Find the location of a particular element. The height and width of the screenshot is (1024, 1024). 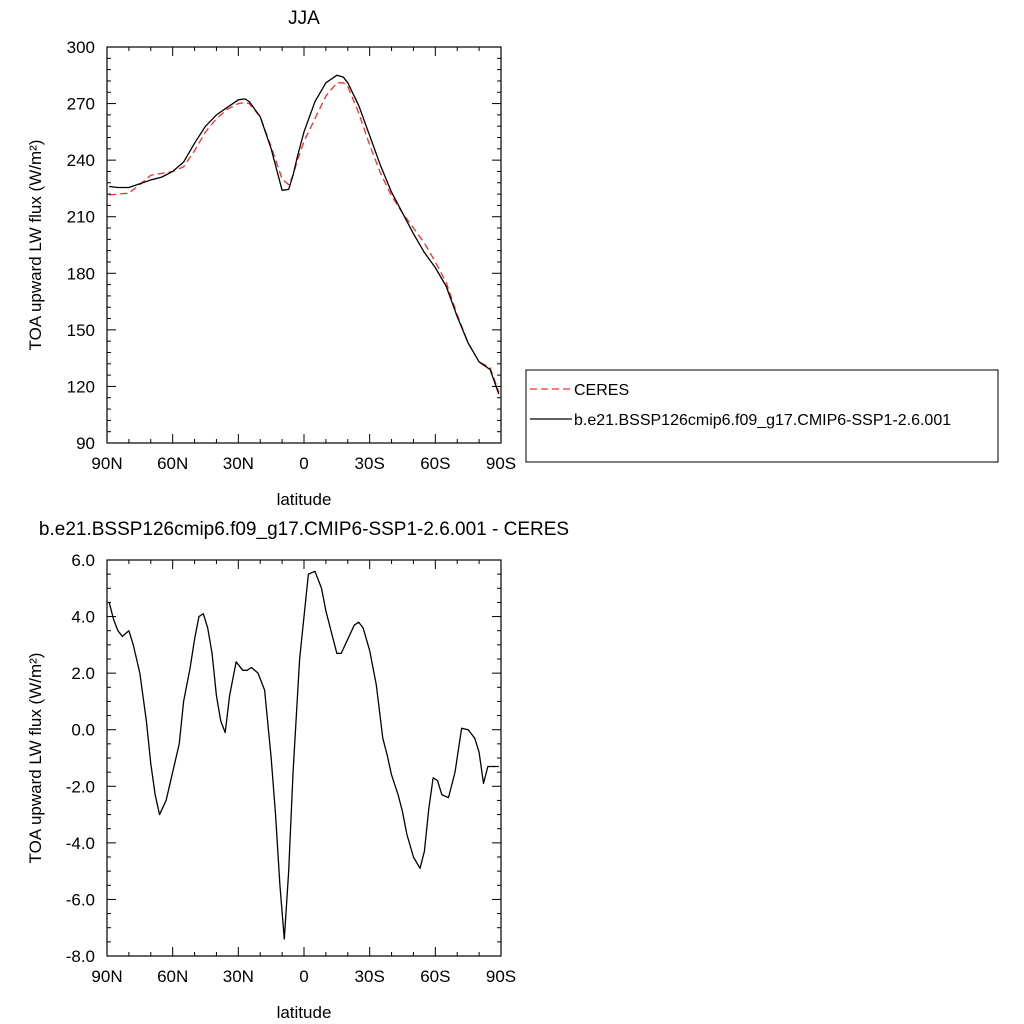

series-line-difference is located at coordinates (303, 755).